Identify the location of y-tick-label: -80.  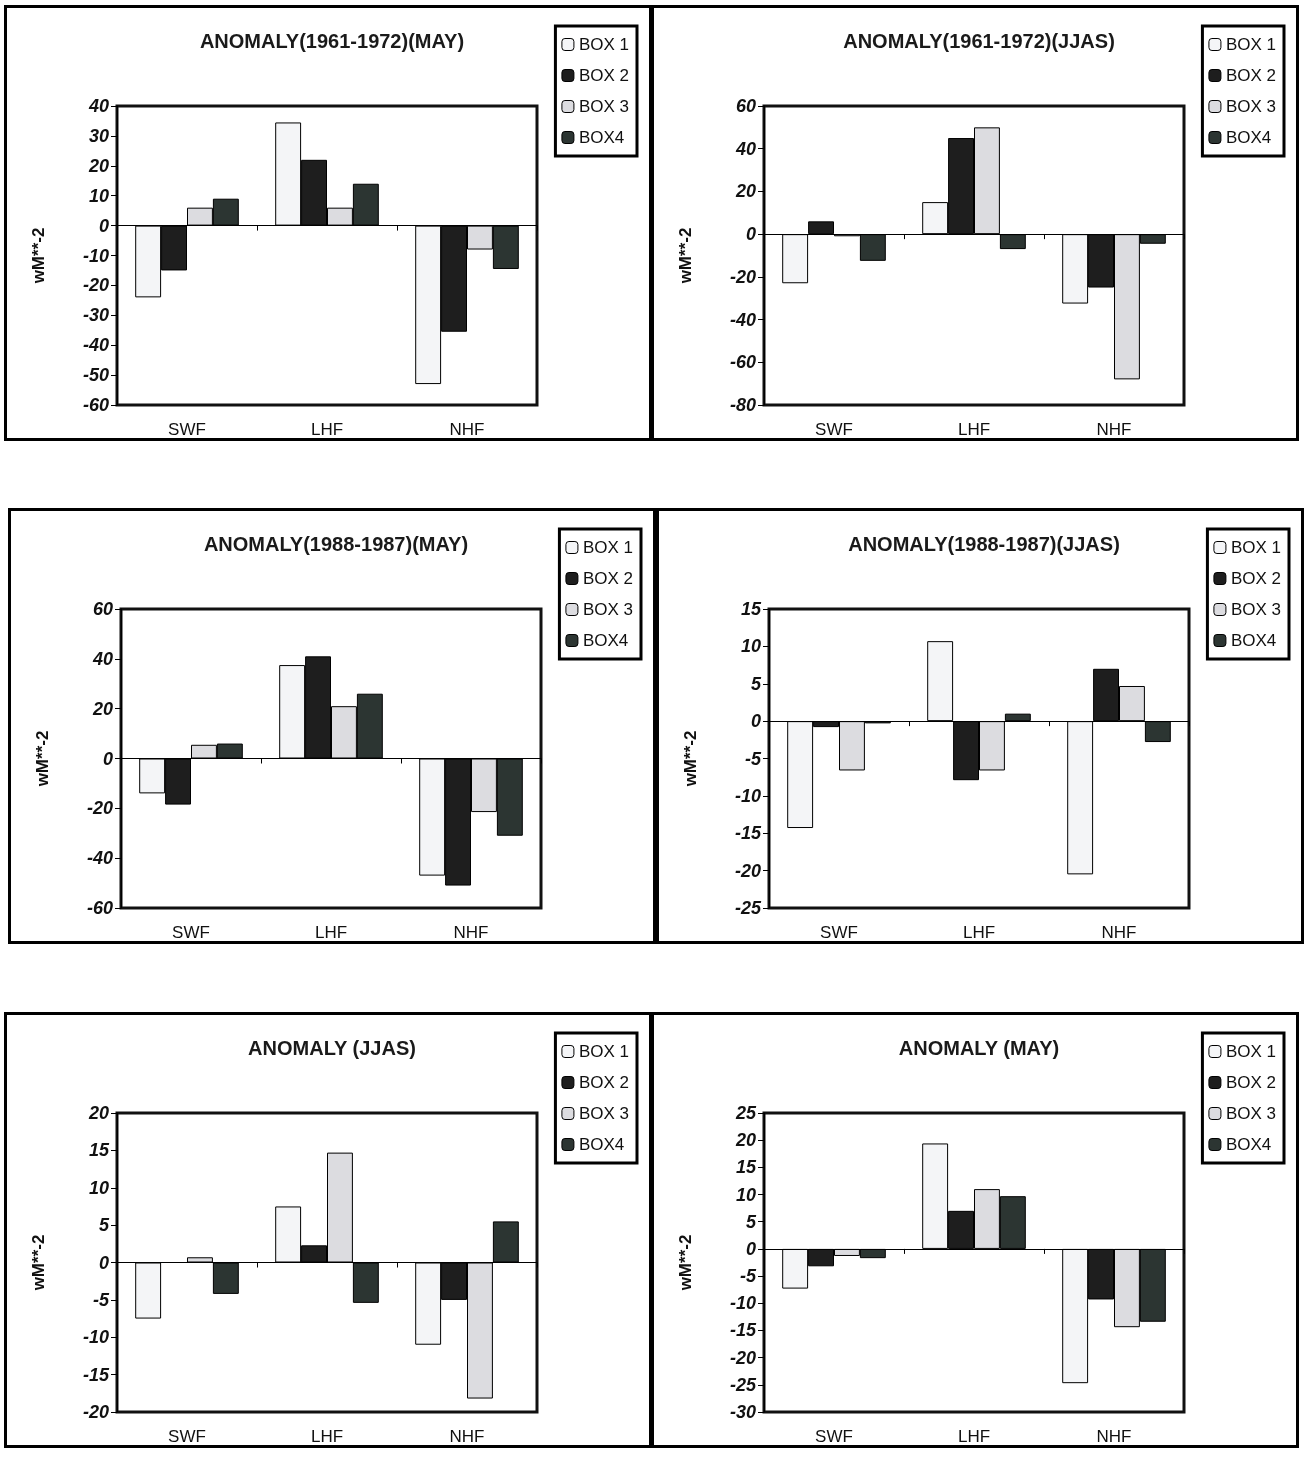
(742, 405).